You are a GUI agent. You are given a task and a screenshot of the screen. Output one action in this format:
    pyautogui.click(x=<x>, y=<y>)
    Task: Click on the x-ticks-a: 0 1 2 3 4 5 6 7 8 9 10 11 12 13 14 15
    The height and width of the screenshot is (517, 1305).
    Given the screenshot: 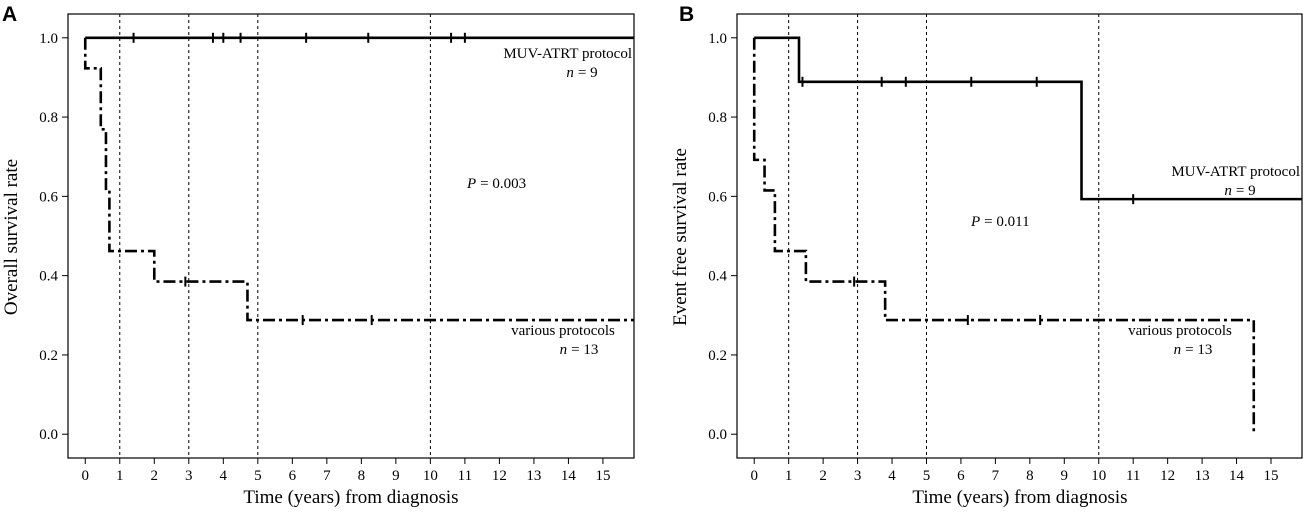 What is the action you would take?
    pyautogui.click(x=346, y=471)
    